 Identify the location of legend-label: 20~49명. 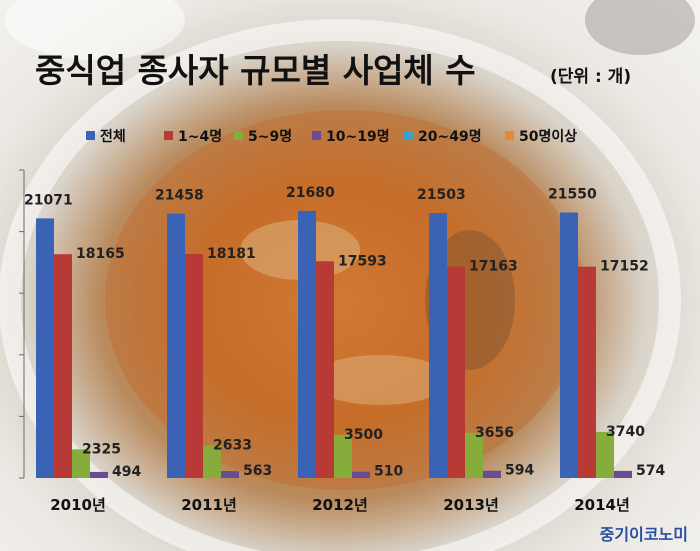
(450, 136).